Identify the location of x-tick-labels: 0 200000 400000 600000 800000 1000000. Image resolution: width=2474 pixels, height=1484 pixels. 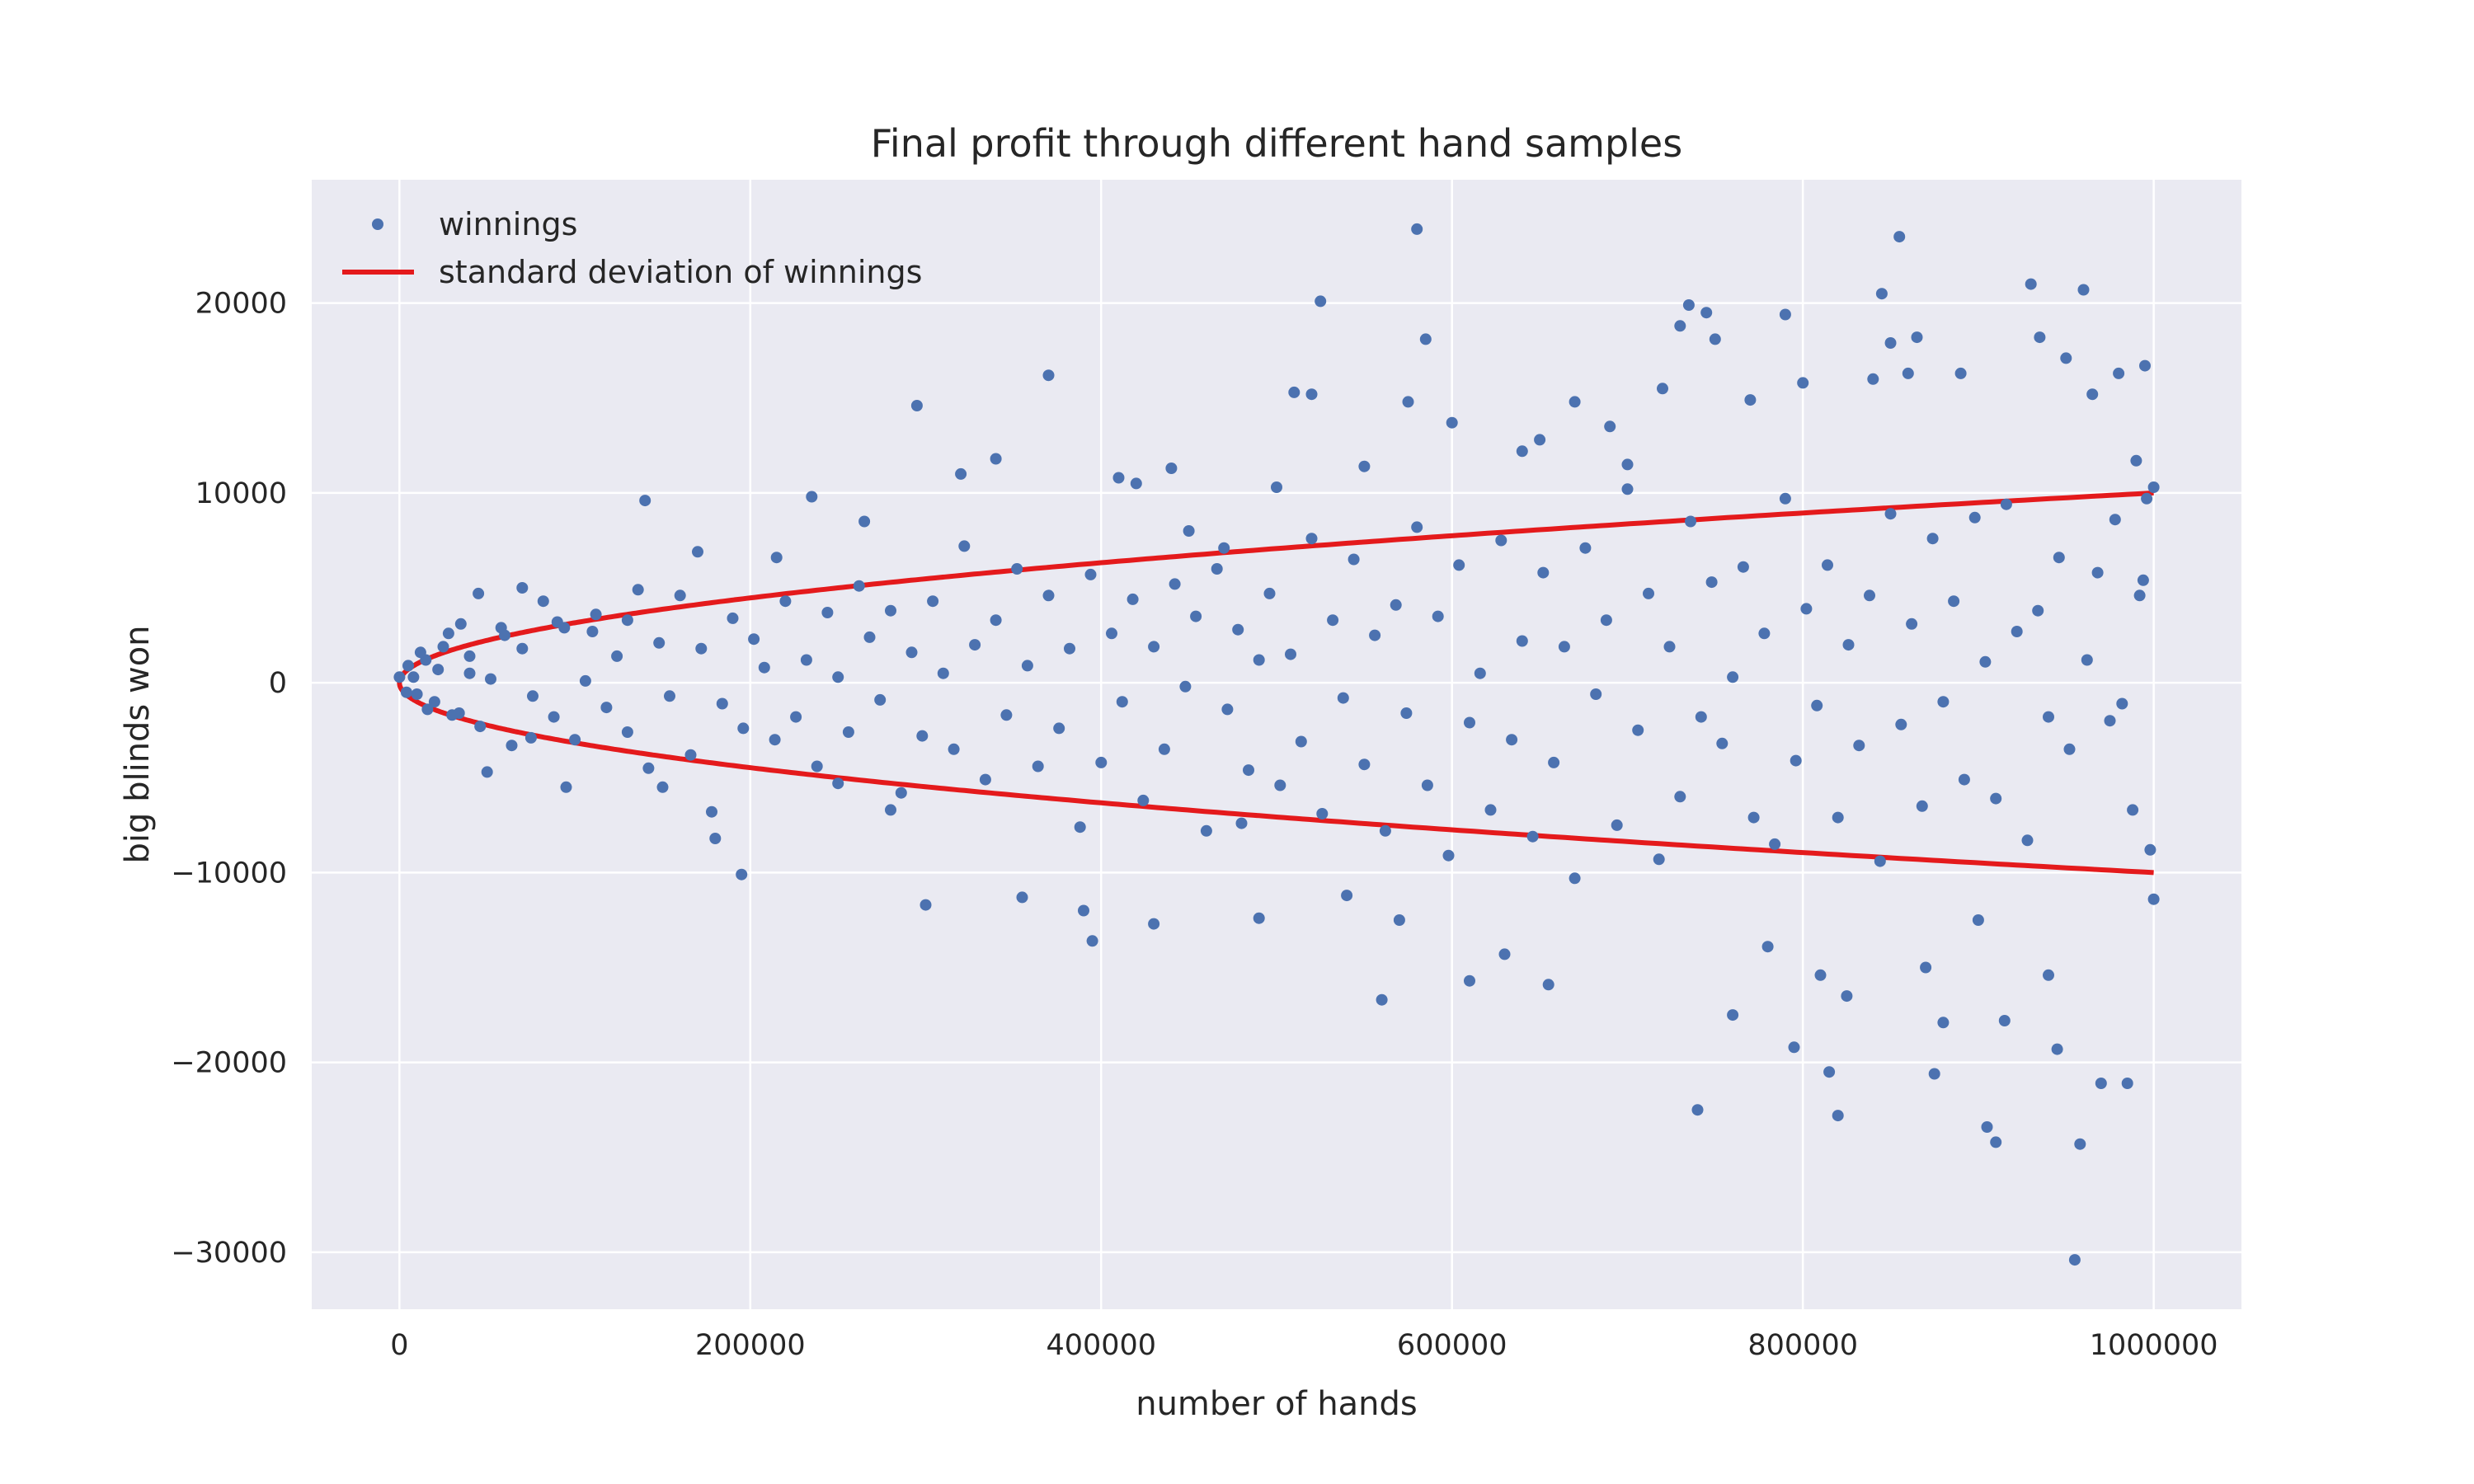
(1304, 1345).